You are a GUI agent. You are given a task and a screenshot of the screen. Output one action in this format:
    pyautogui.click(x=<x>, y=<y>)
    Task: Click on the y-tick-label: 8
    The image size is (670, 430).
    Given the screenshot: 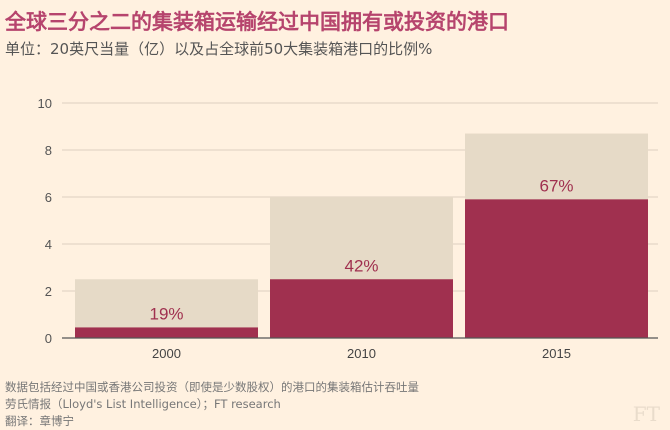 What is the action you would take?
    pyautogui.click(x=48, y=150)
    